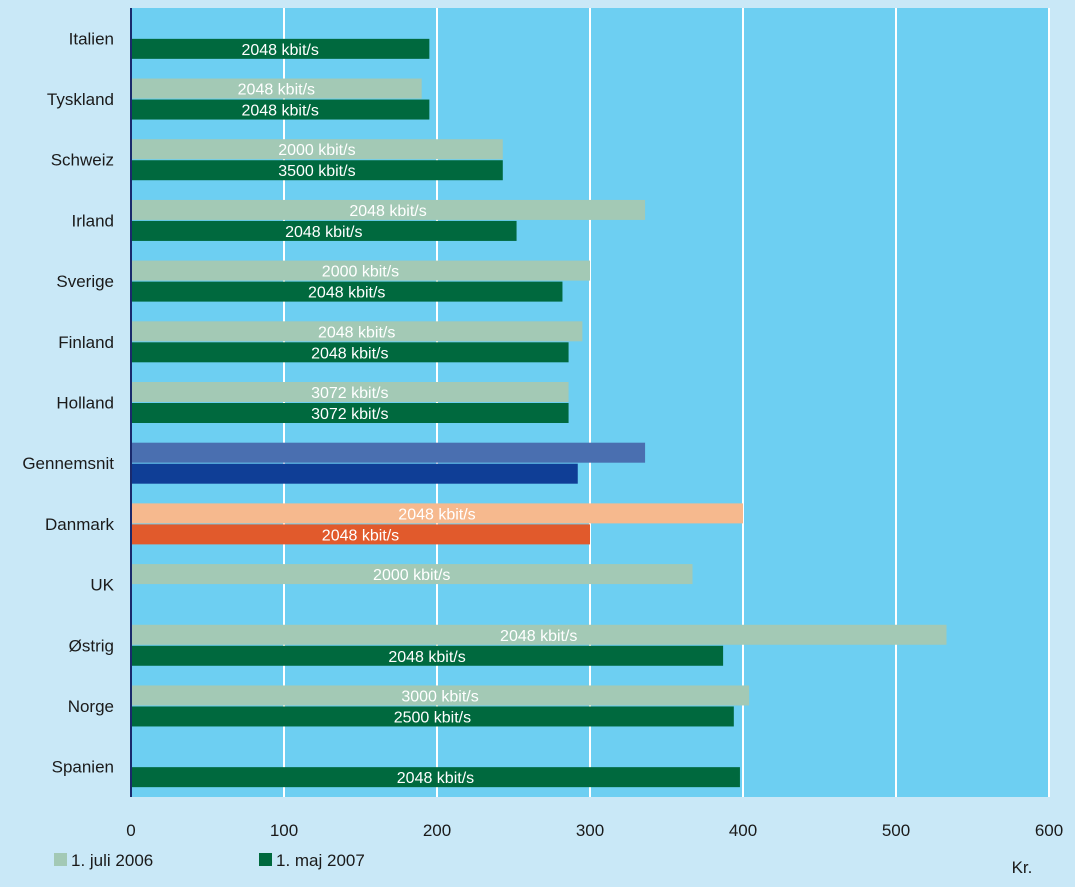 The width and height of the screenshot is (1075, 887). What do you see at coordinates (85, 403) in the screenshot?
I see `category-label: Holland` at bounding box center [85, 403].